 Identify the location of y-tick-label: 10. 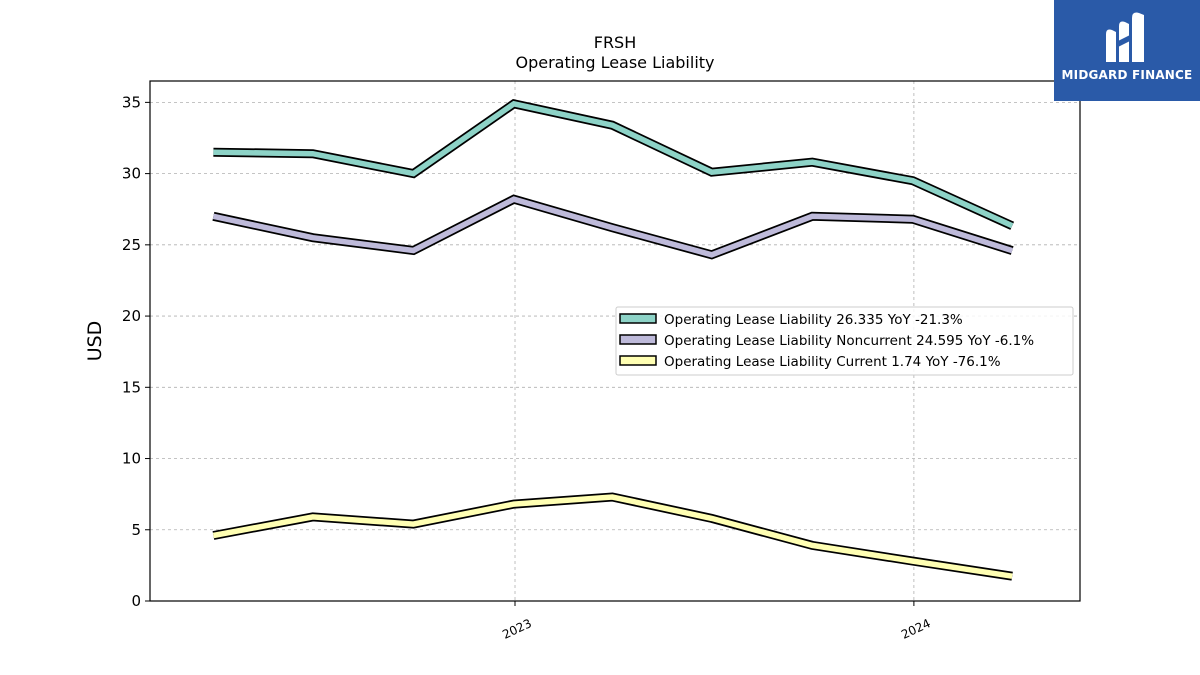
(131, 459).